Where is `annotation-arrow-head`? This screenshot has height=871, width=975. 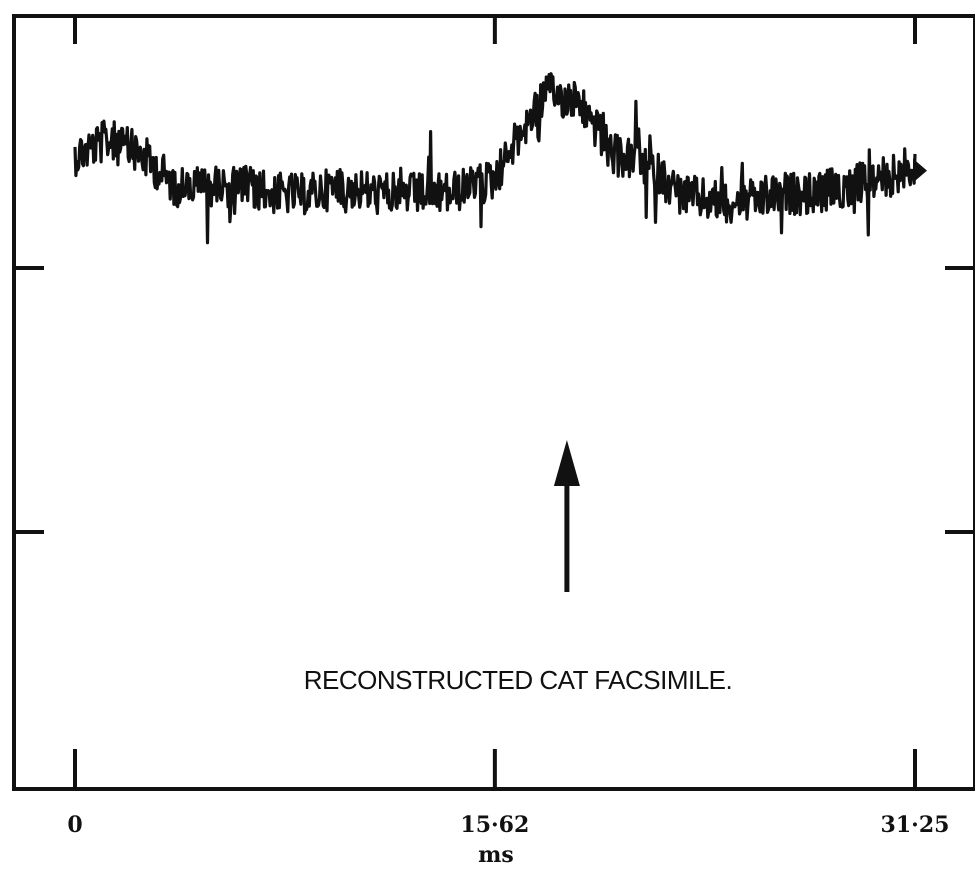 annotation-arrow-head is located at coordinates (566, 463).